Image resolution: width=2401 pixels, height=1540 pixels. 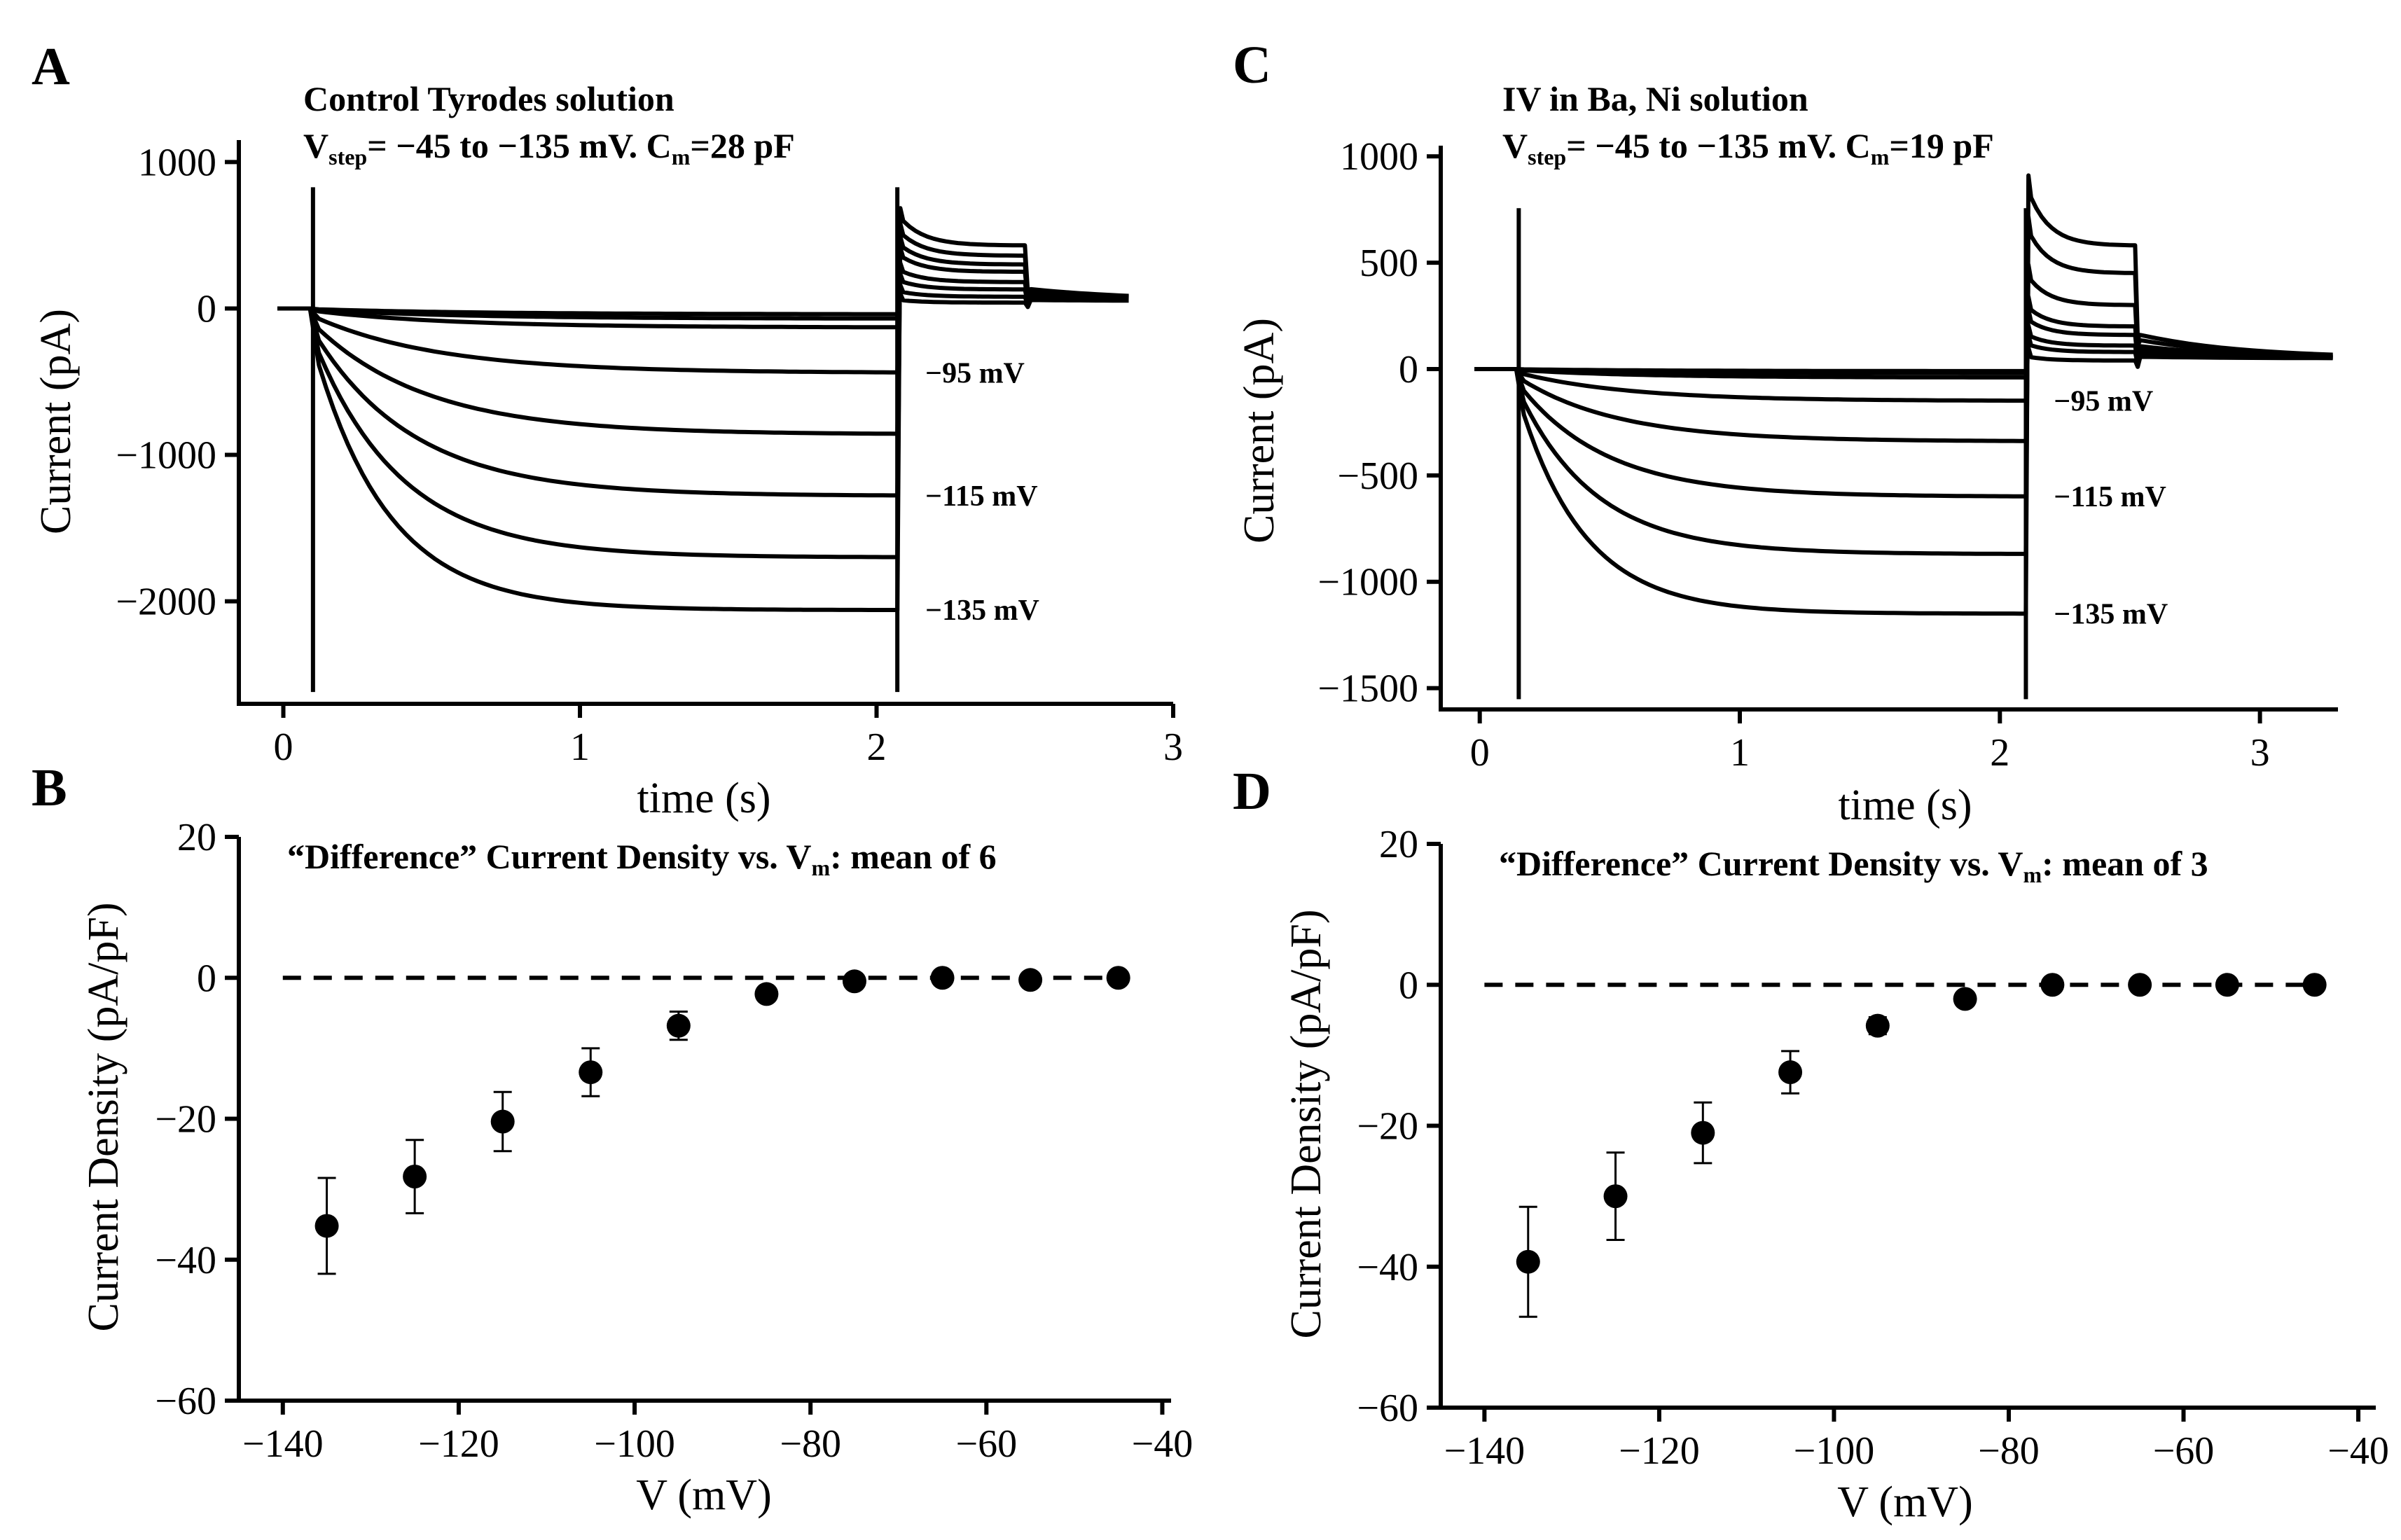 What do you see at coordinates (103, 1116) in the screenshot?
I see `panel-b-y-axis-label: Current Density (pA/pF)` at bounding box center [103, 1116].